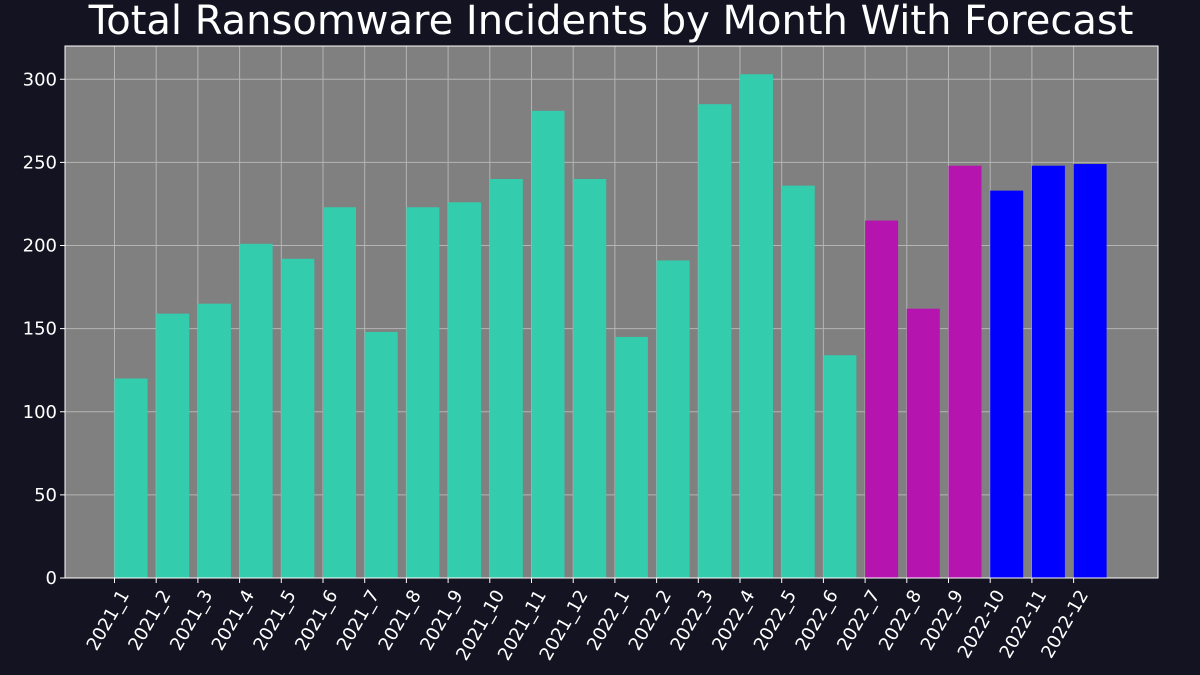  What do you see at coordinates (40, 329) in the screenshot?
I see `y-tick-label: 150` at bounding box center [40, 329].